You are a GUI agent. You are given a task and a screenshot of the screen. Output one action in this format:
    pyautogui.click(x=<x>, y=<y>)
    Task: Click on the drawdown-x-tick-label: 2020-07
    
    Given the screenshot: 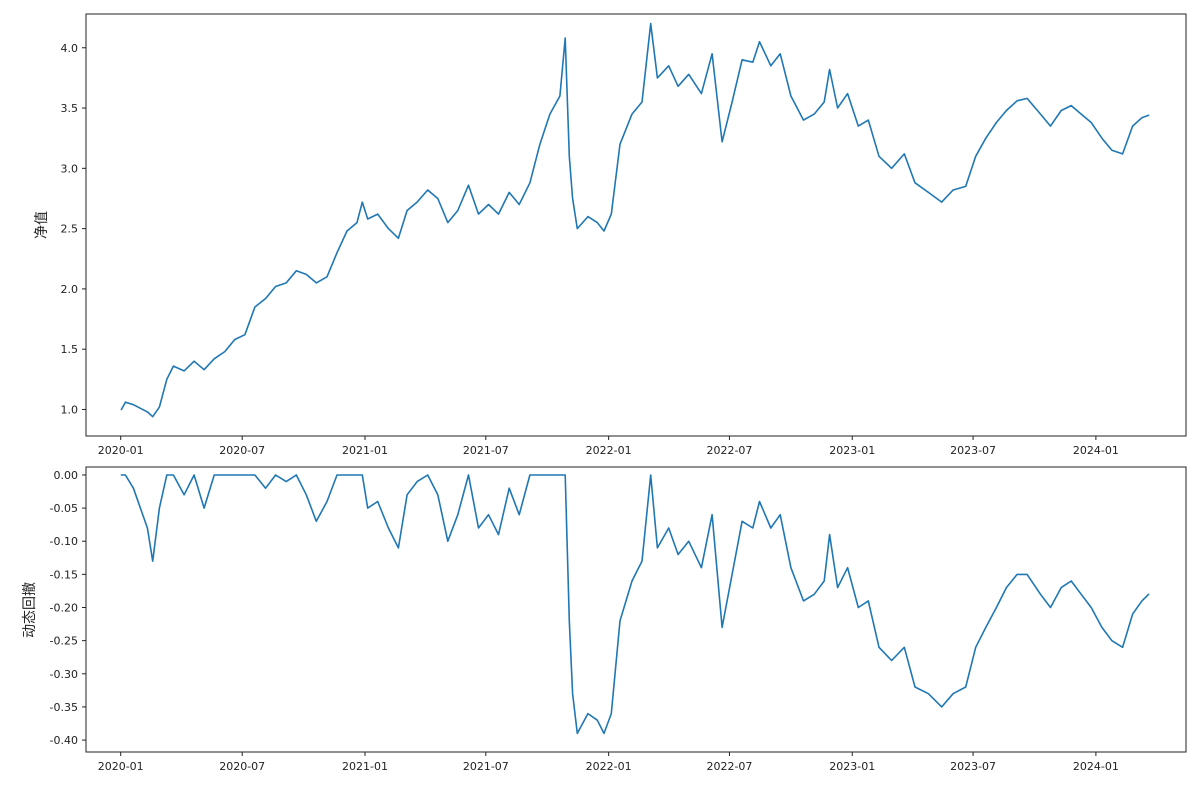 What is the action you would take?
    pyautogui.click(x=242, y=766)
    